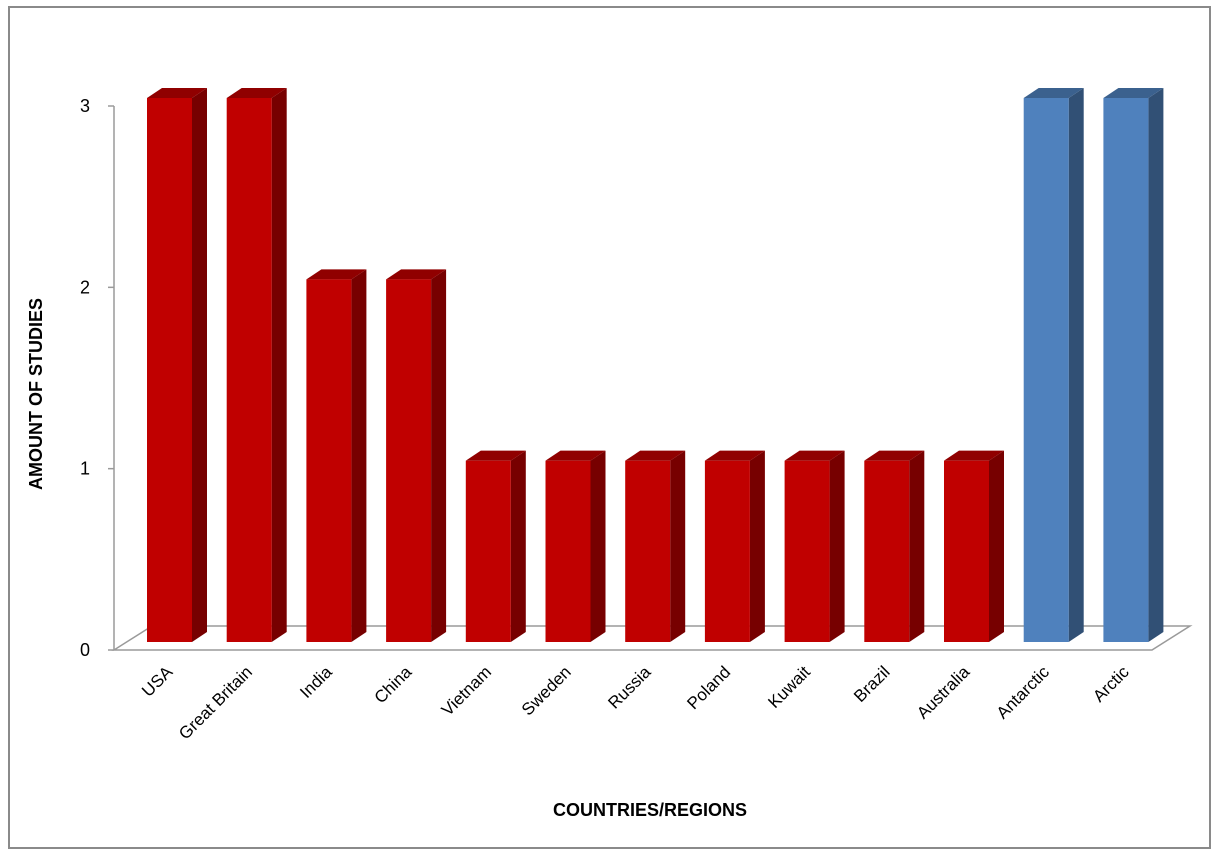 This screenshot has height=852, width=1213. What do you see at coordinates (157, 681) in the screenshot?
I see `x-tick-label: USA` at bounding box center [157, 681].